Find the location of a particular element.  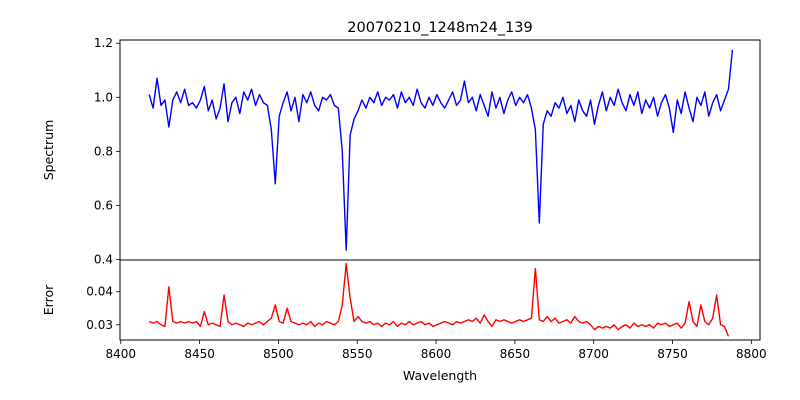

error-y-tick-label: 0.03 is located at coordinates (99, 325).